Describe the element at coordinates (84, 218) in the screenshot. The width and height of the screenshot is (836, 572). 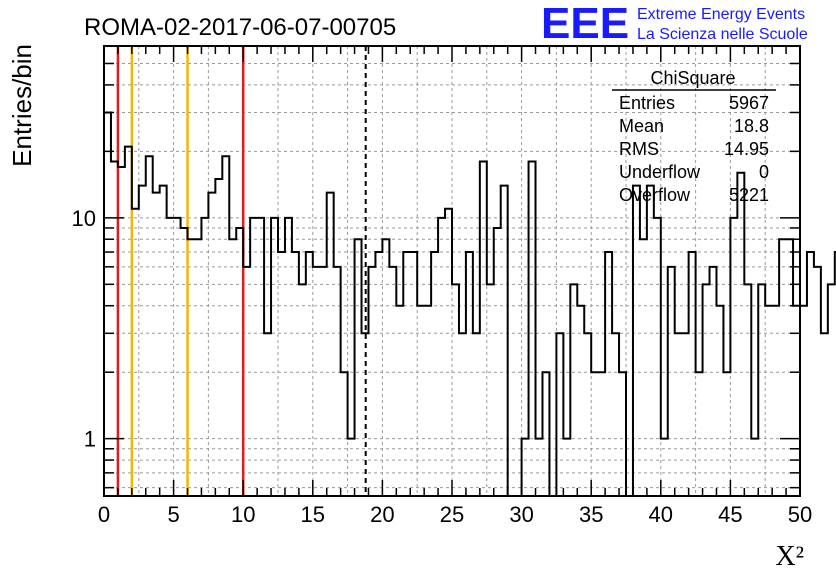
I see `y-tick-label: 10` at that location.